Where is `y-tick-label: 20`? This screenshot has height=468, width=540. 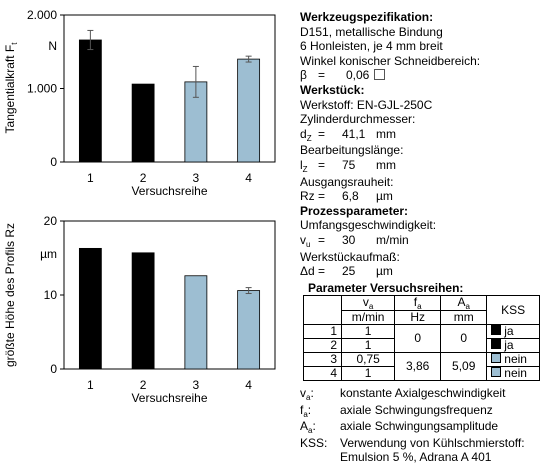 y-tick-label: 20 is located at coordinates (51, 221).